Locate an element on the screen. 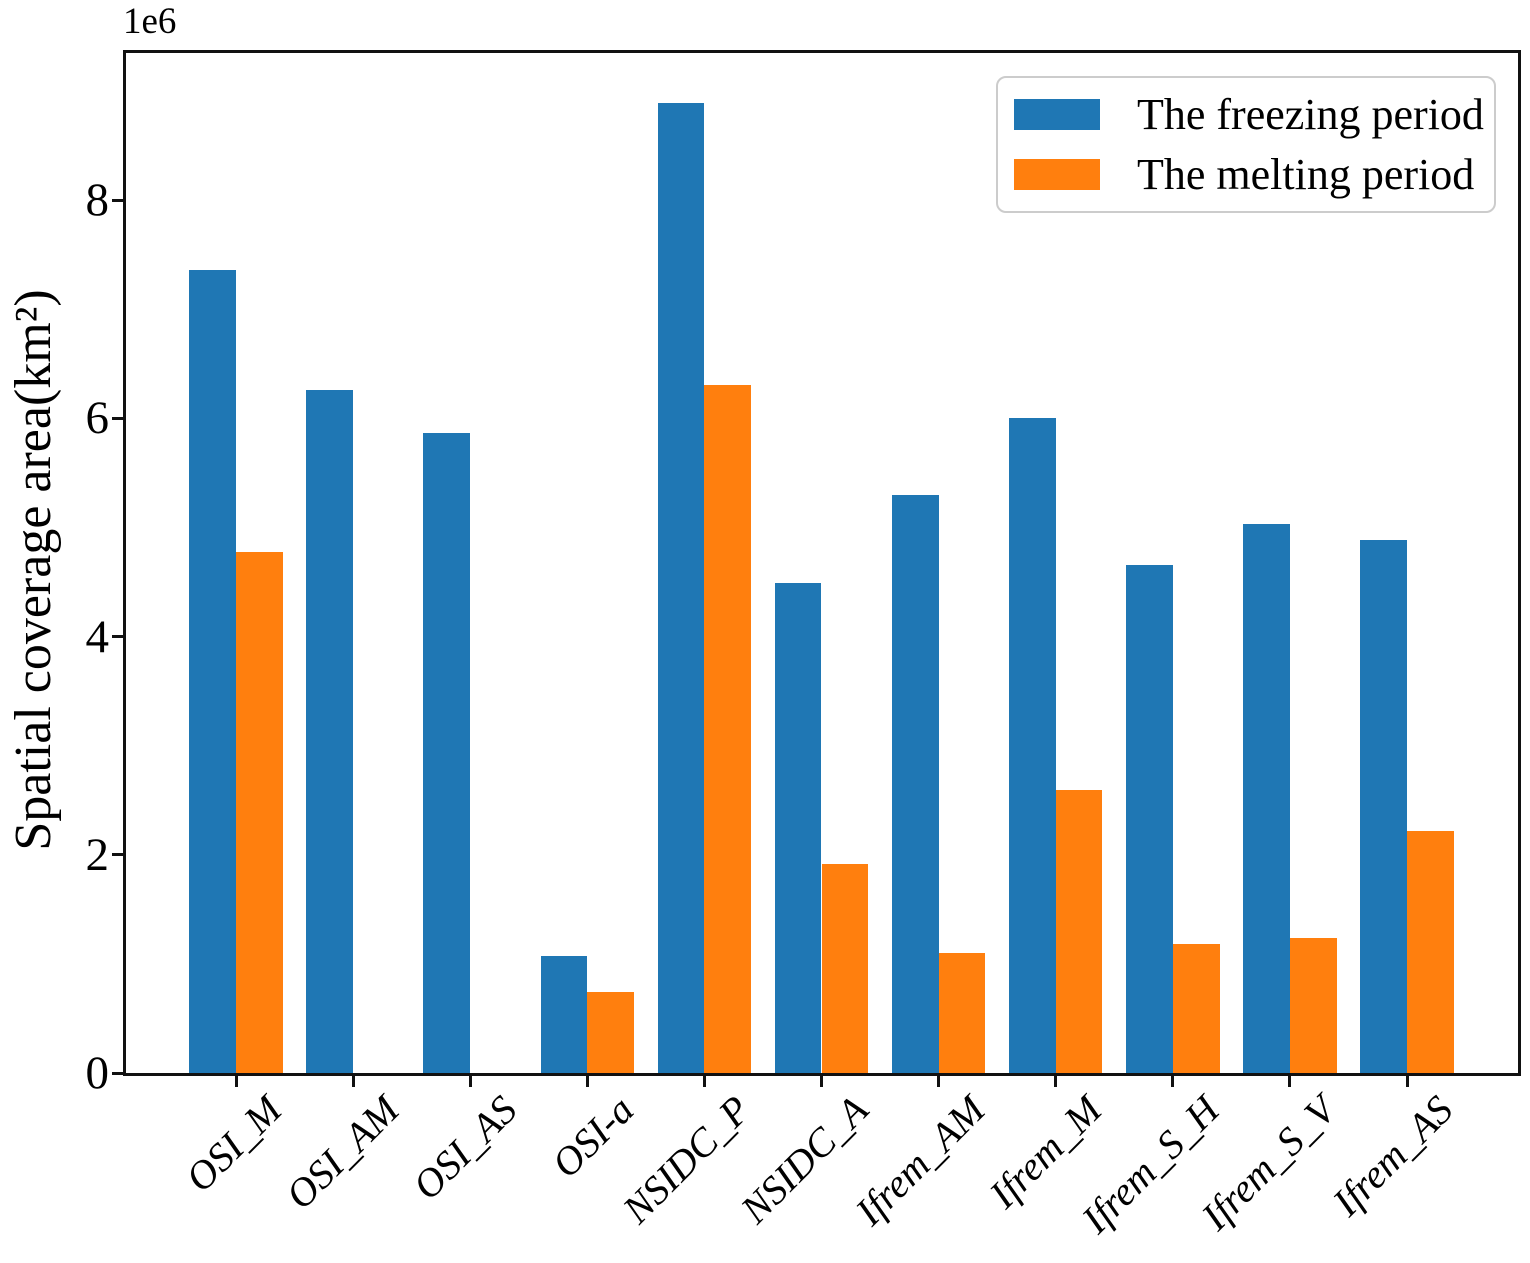 This screenshot has height=1263, width=1530. bar-the-freezing-period-ifrem-s-h is located at coordinates (1149, 818).